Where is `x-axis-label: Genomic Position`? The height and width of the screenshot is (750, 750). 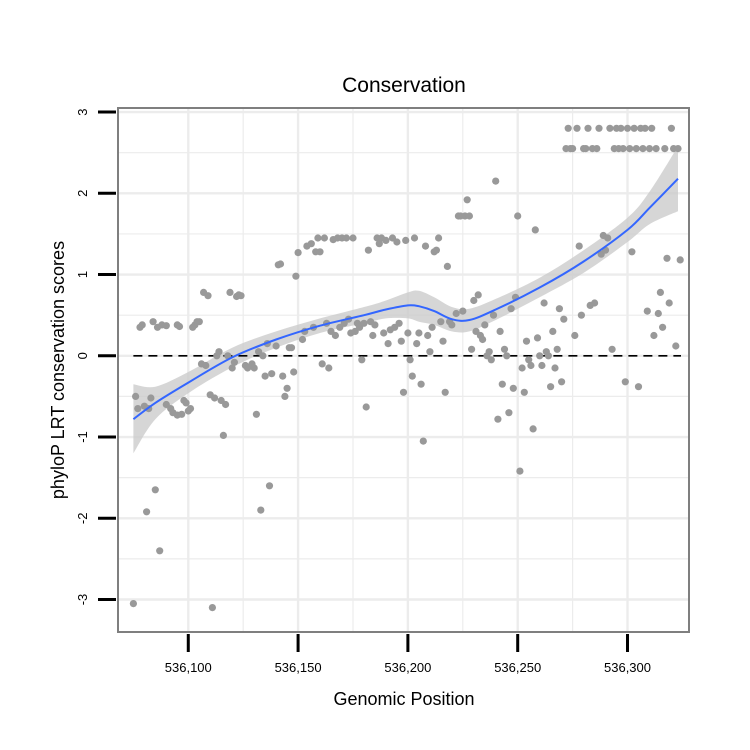
x-axis-label: Genomic Position is located at coordinates (403, 699).